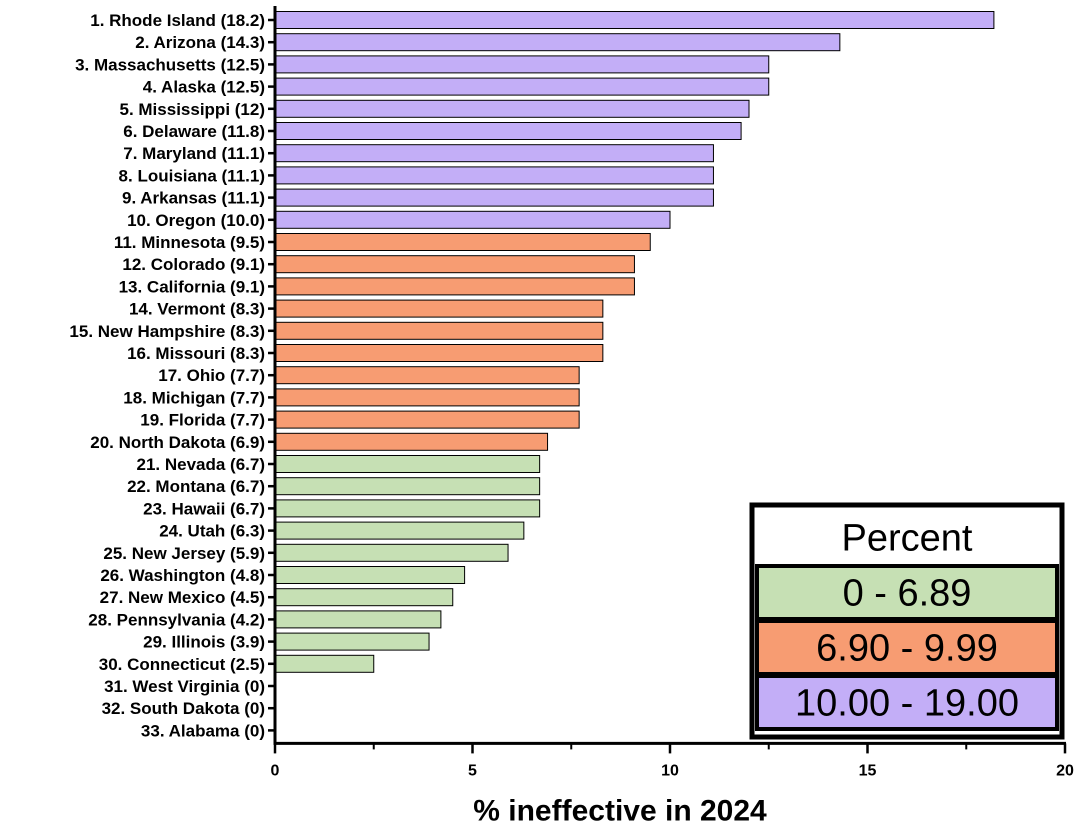 The height and width of the screenshot is (838, 1085). What do you see at coordinates (196, 220) in the screenshot?
I see `category-label: 10. Oregon (10.0)` at bounding box center [196, 220].